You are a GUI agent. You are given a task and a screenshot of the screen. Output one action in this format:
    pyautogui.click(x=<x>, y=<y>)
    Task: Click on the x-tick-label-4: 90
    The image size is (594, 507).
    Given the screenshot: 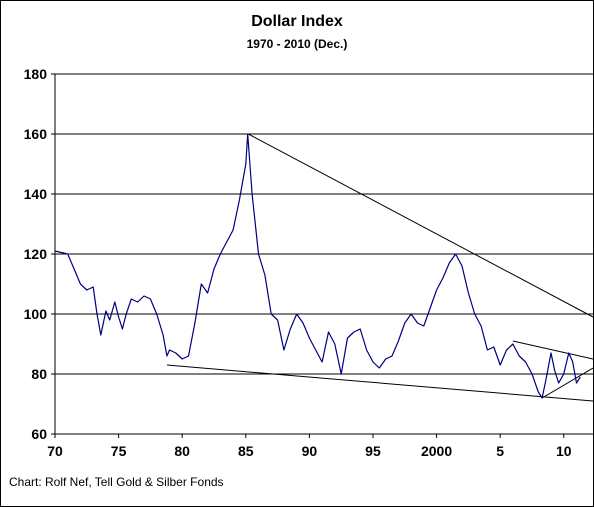 What is the action you would take?
    pyautogui.click(x=310, y=451)
    